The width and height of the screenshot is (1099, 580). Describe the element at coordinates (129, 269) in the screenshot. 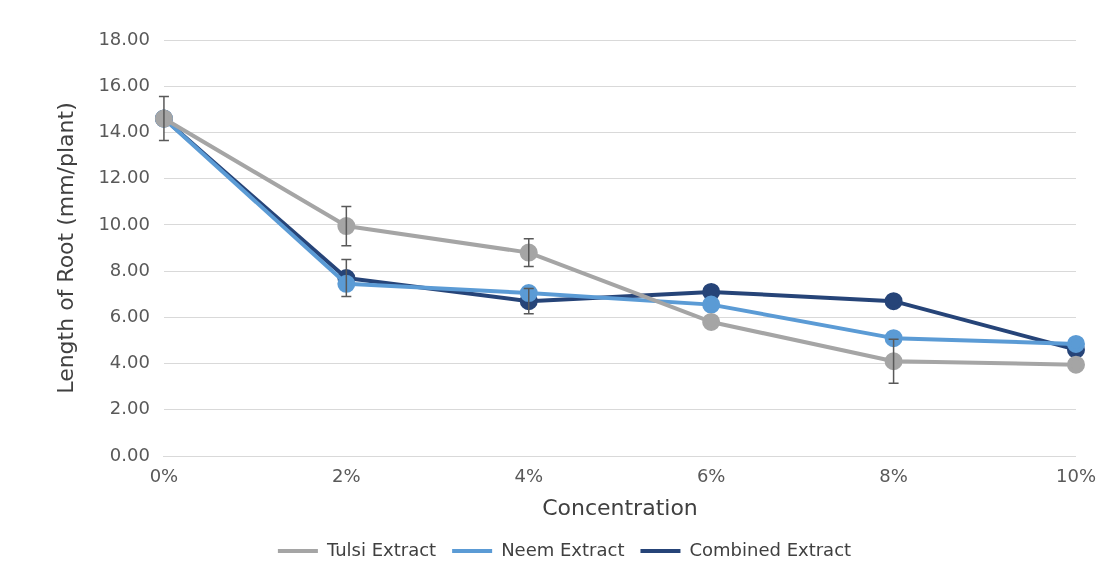

I see `y-tick-label: 8.00` at that location.